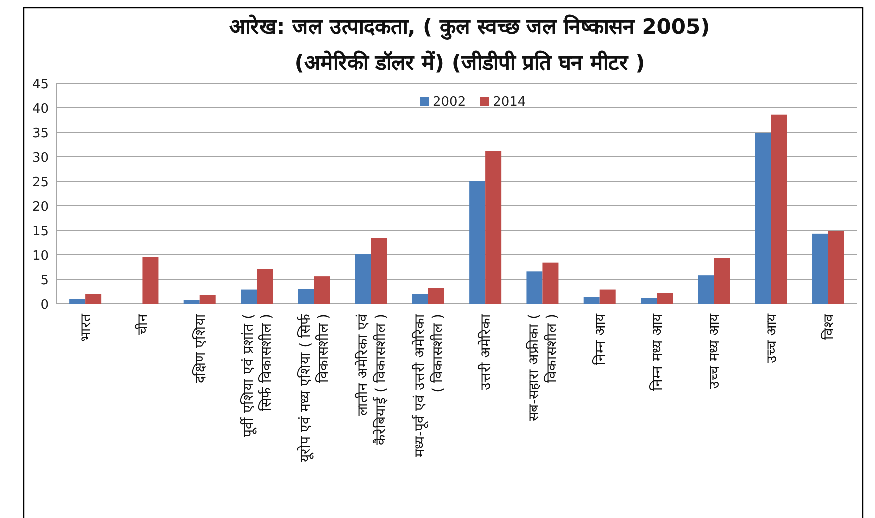 This screenshot has height=518, width=875. What do you see at coordinates (314, 388) in the screenshot?
I see `x-tick-label: यूरोप एवं मध्य एशिया ( सिर्फ विकासशील )` at bounding box center [314, 388].